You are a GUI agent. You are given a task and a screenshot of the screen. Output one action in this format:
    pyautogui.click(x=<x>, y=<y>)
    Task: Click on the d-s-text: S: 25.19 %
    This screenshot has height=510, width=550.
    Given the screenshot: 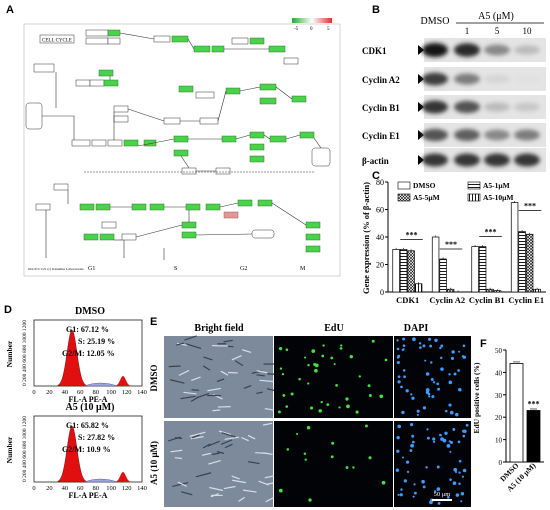 What is the action you would take?
    pyautogui.click(x=96, y=341)
    